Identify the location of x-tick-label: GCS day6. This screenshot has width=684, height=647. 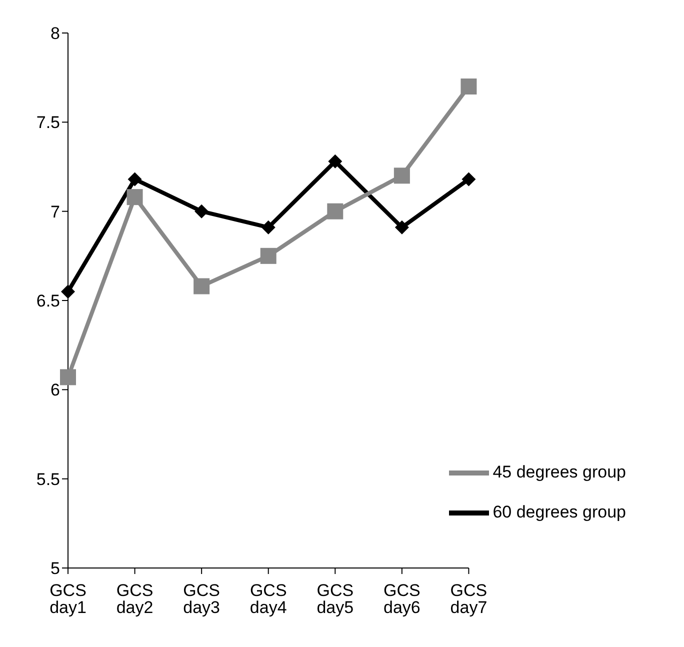
(401, 599).